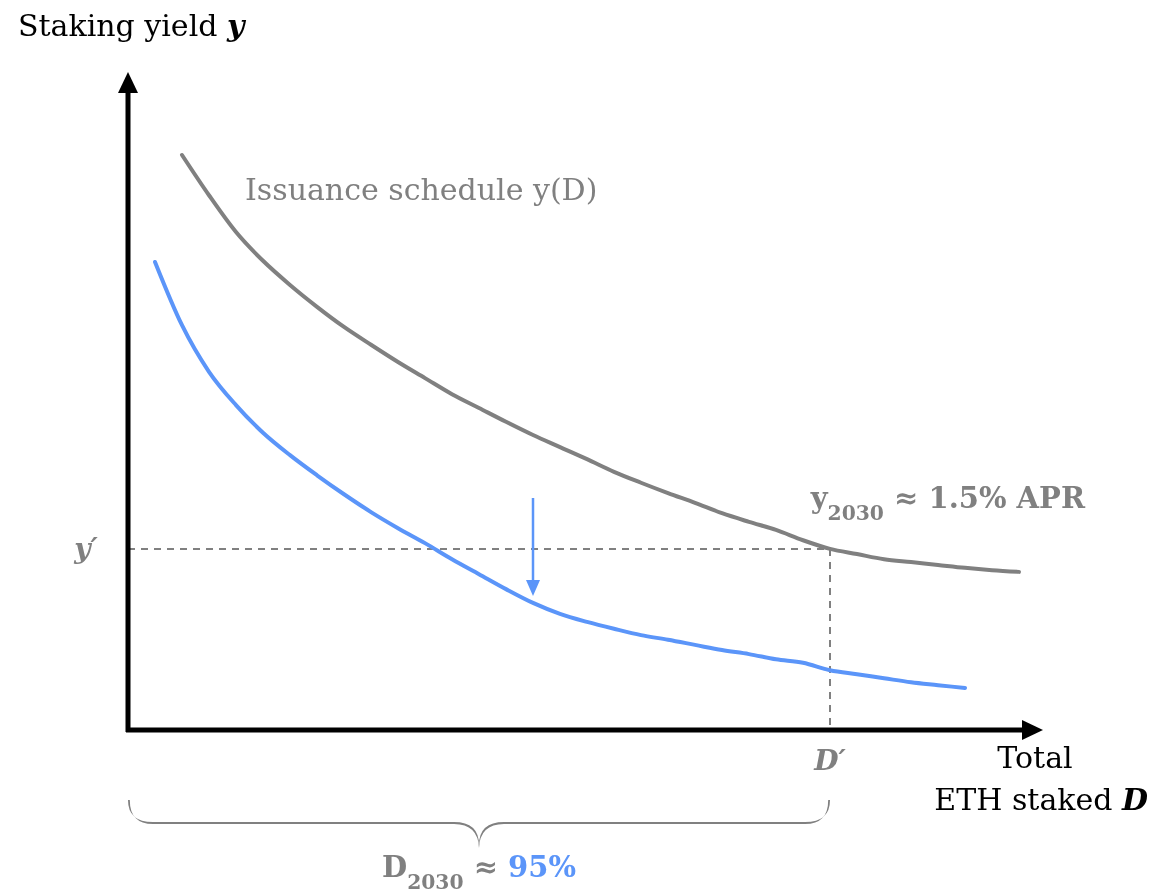 This screenshot has width=1175, height=893. Describe the element at coordinates (947, 503) in the screenshot. I see `annotation: y$_{2030}$ ≈ 1.5% APR` at that location.